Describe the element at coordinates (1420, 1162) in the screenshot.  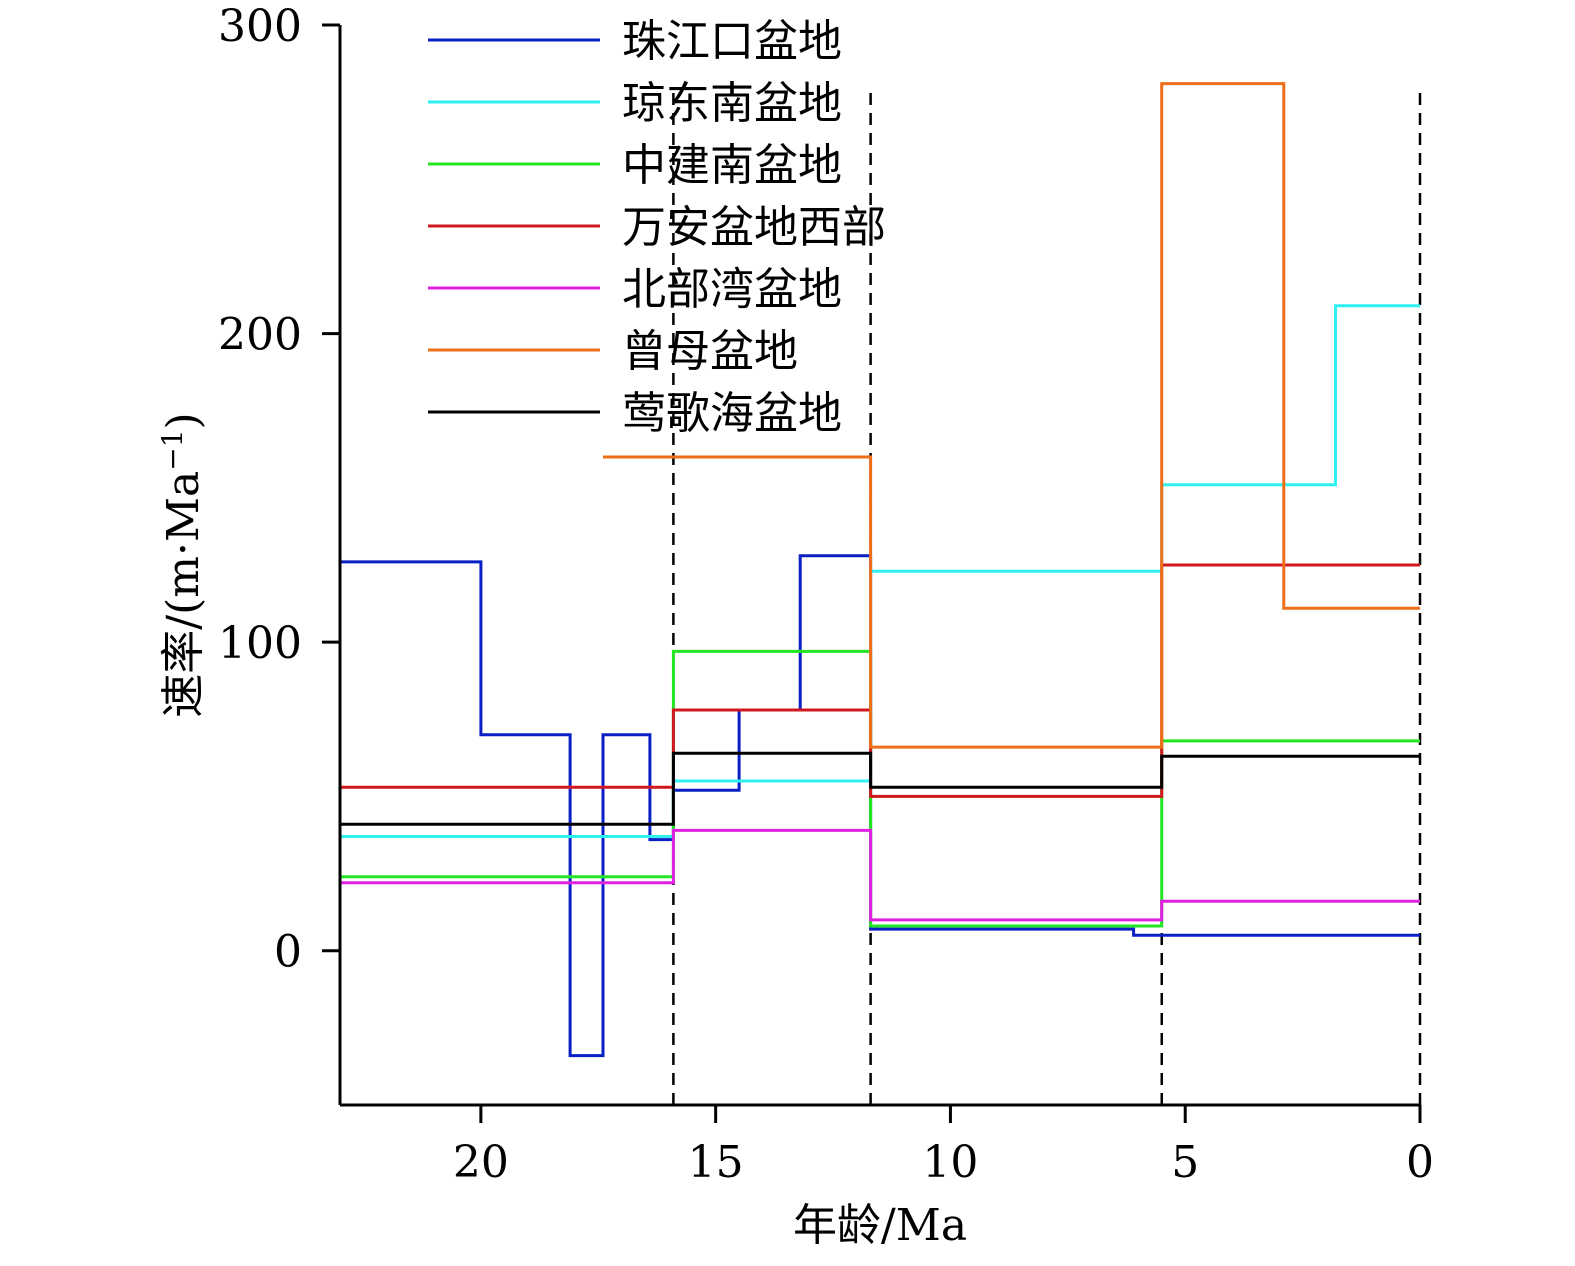
I see `x-tick-label-0: 0` at that location.